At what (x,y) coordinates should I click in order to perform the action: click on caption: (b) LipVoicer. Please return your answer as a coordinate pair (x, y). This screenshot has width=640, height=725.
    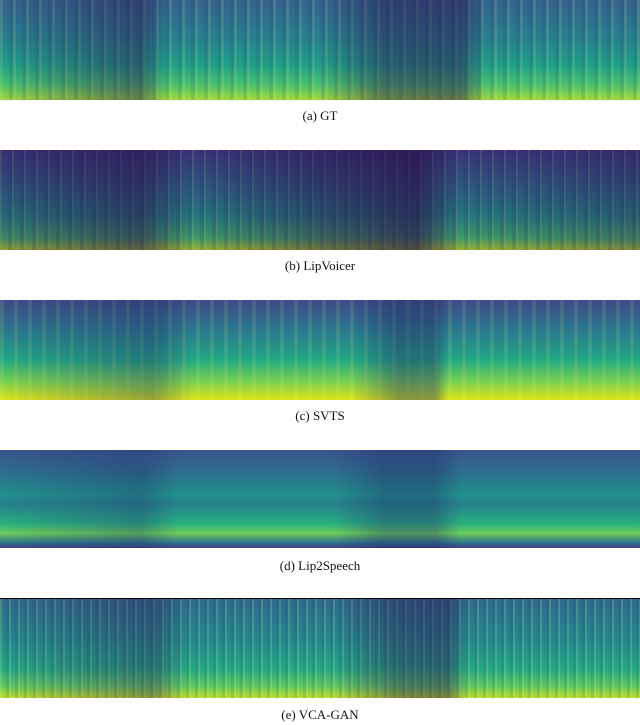
    Looking at the image, I should click on (320, 265).